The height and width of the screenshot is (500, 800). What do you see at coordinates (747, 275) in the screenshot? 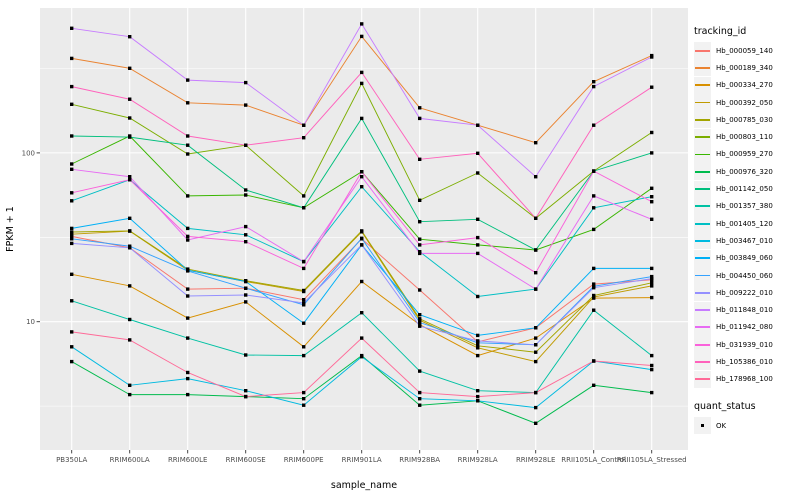
I see `legend-item-Hb_004450_060: Hb_004450_060` at bounding box center [747, 275].